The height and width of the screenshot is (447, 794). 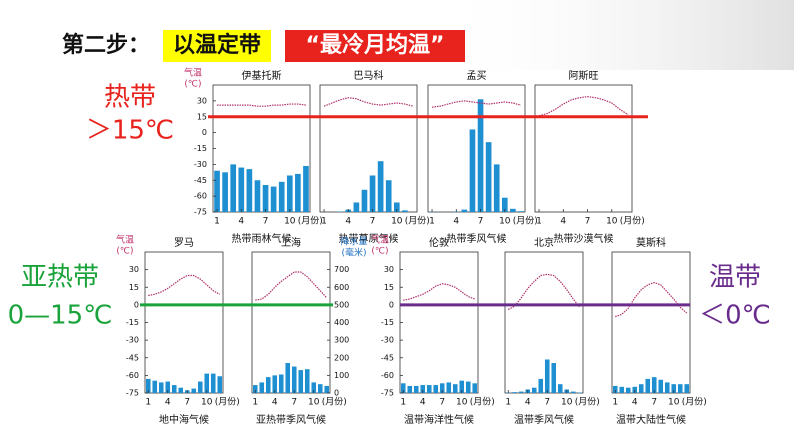 I want to click on chart-caption: 热带草原气候, so click(x=369, y=238).